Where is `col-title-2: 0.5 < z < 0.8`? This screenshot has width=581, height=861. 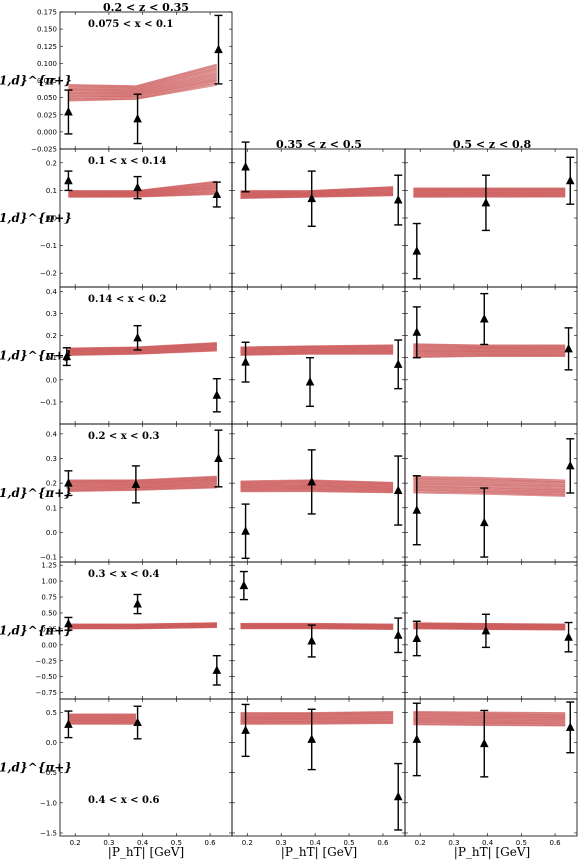 col-title-2: 0.5 < z < 0.8 is located at coordinates (492, 144).